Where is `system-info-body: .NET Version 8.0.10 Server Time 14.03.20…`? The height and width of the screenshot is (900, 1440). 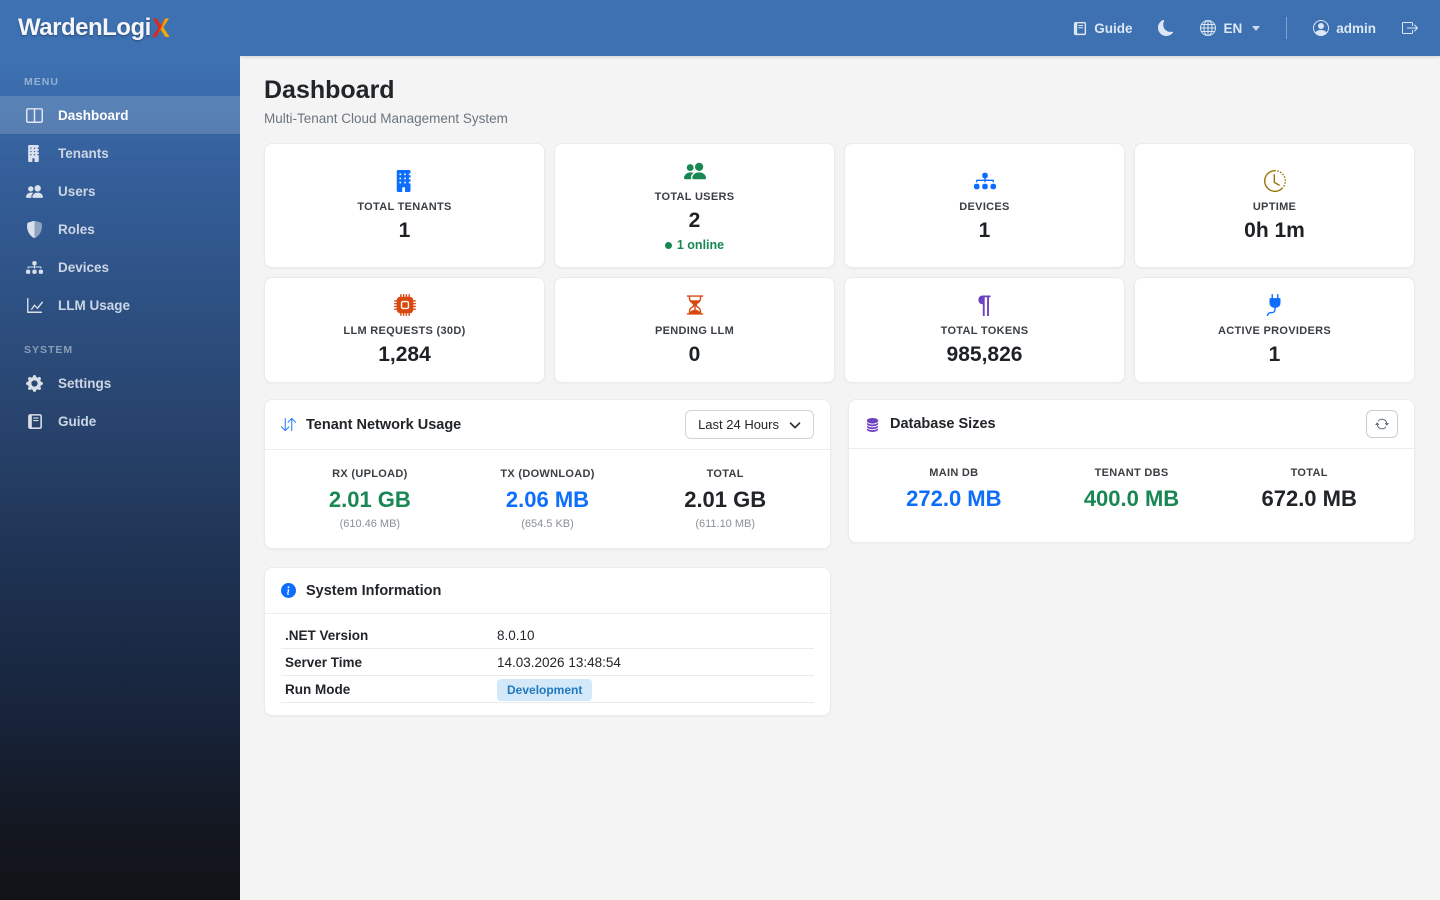 system-info-body: .NET Version 8.0.10 Server Time 14.03.20… is located at coordinates (547, 664).